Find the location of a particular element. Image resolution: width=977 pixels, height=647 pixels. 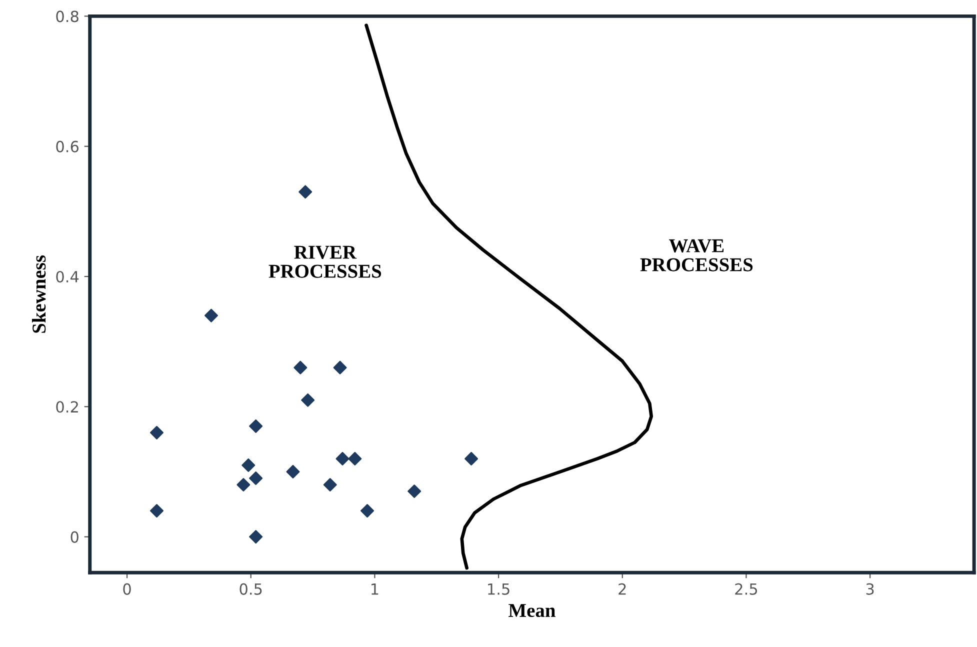

x-tick-label: 2.5 is located at coordinates (746, 589).